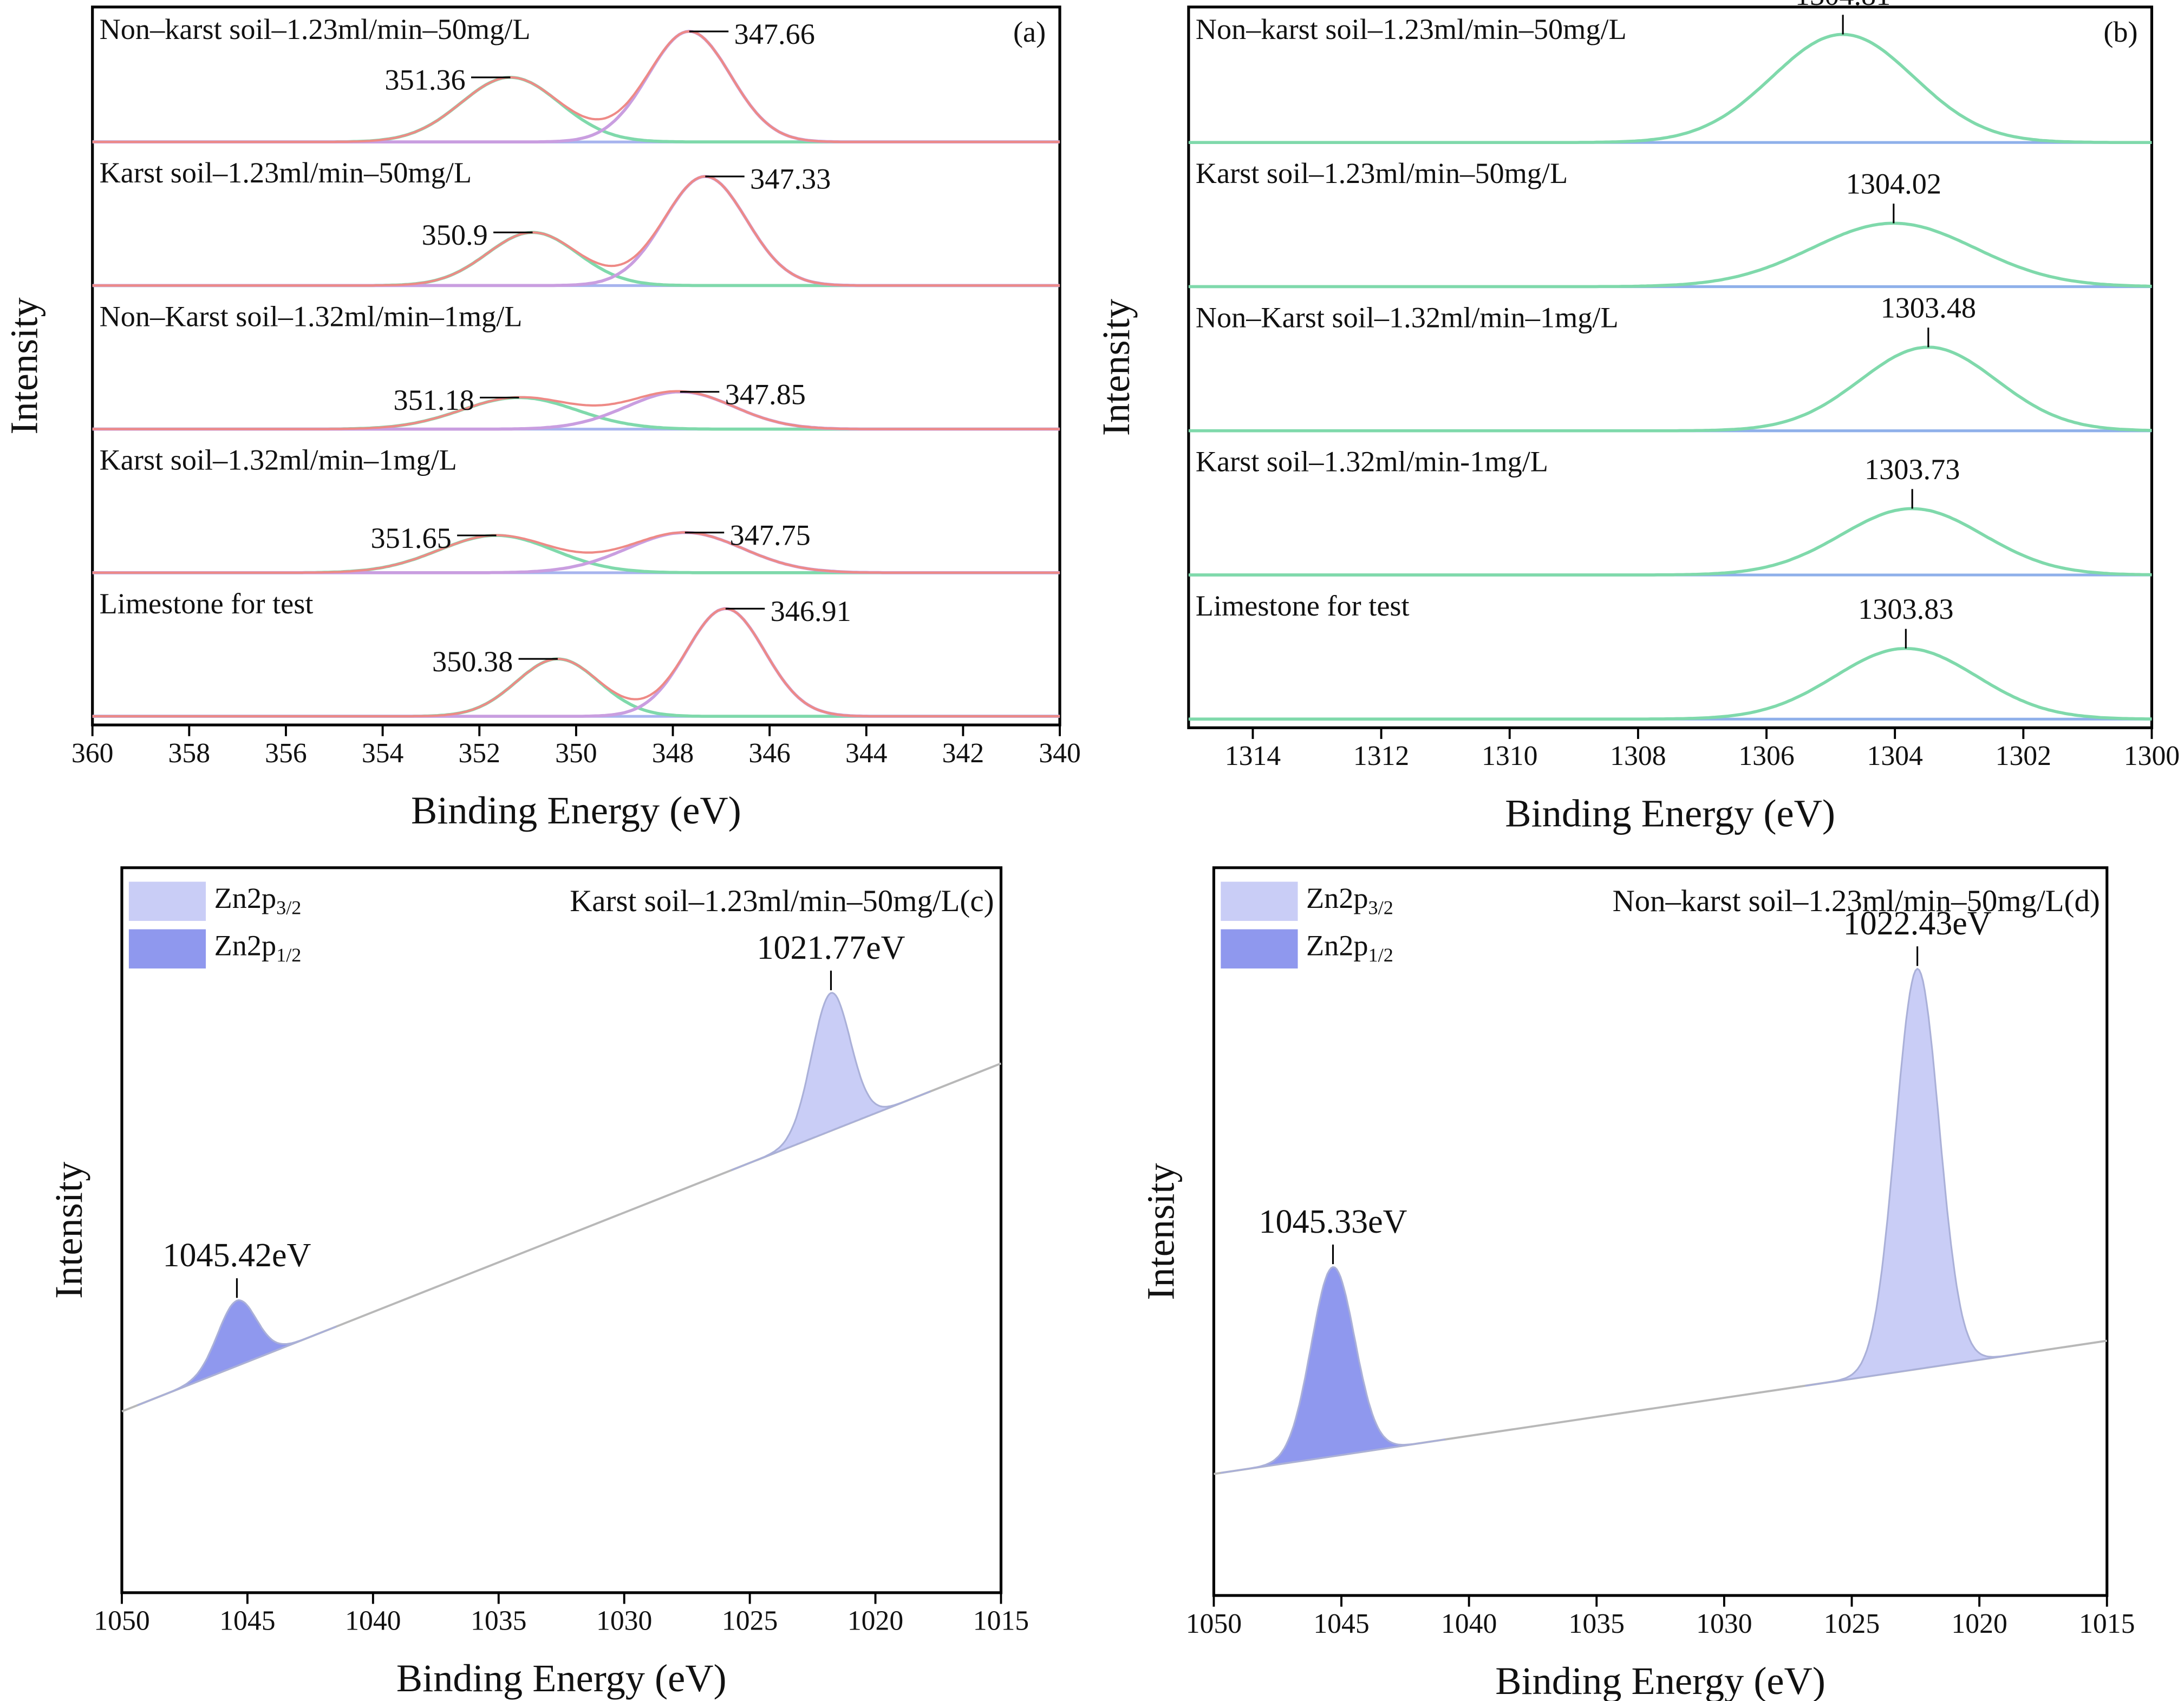 This screenshot has width=2184, height=1701. I want to click on x-tick-label: 360, so click(93, 753).